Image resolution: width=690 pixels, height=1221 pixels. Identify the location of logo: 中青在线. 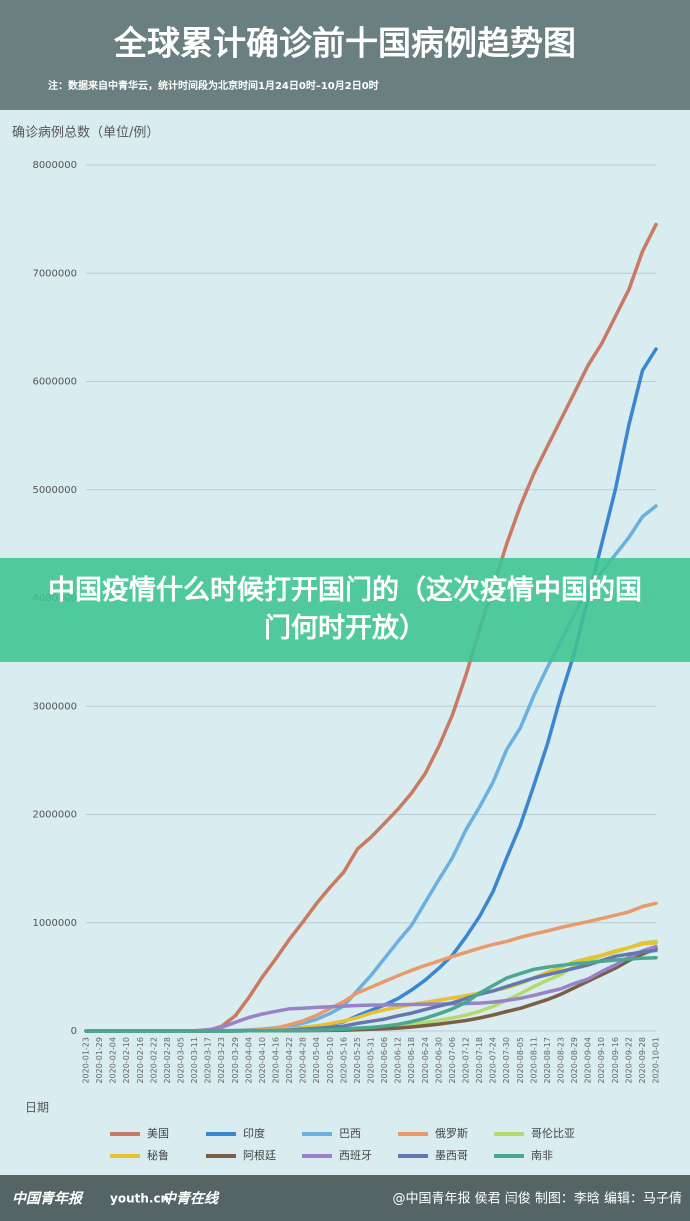
(191, 1198).